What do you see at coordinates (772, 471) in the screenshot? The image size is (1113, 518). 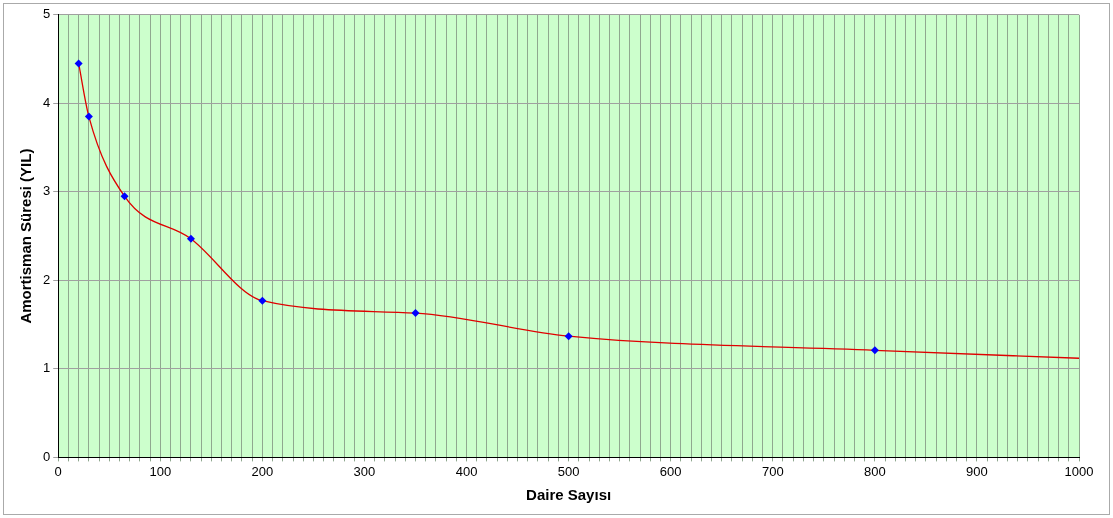 I see `x-tick-label: 700` at bounding box center [772, 471].